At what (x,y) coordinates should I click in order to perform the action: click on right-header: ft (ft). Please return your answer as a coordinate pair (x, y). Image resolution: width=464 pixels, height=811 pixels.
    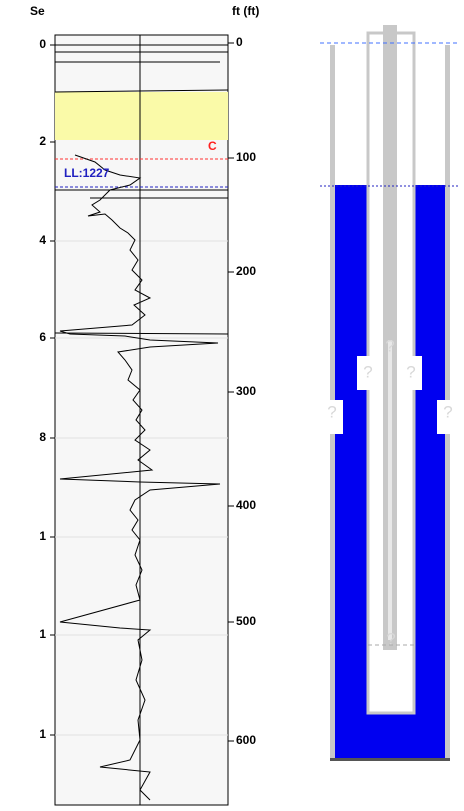
    Looking at the image, I should click on (245, 11).